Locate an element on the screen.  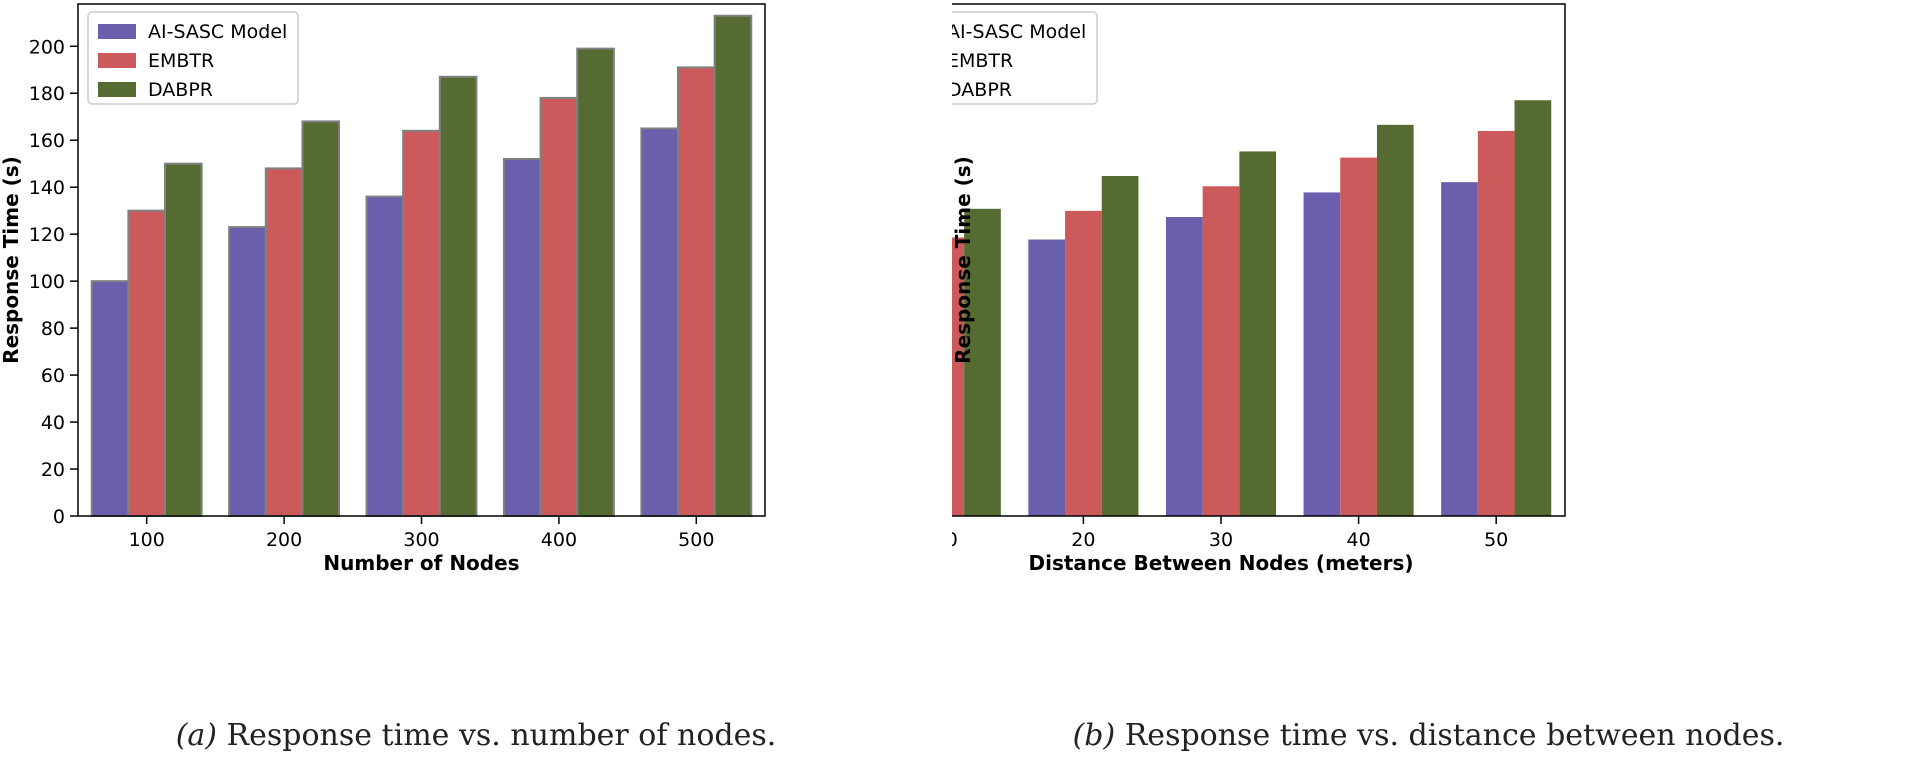
xtick-label-b-20: 20 is located at coordinates (1083, 540).